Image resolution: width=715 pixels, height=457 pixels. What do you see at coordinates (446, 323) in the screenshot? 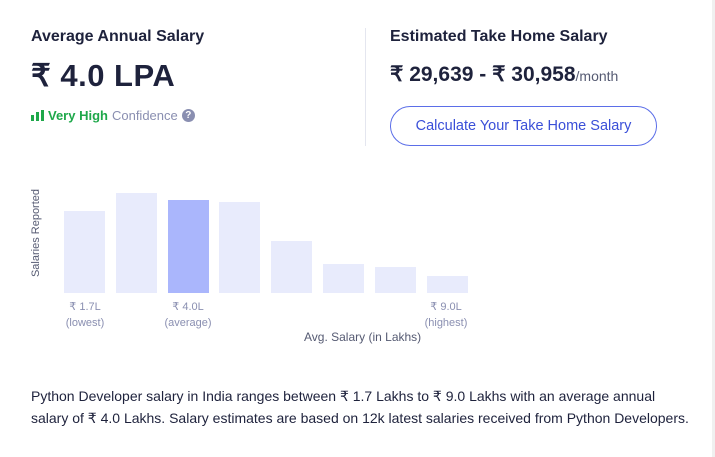
I see `tick-note: (highest)` at bounding box center [446, 323].